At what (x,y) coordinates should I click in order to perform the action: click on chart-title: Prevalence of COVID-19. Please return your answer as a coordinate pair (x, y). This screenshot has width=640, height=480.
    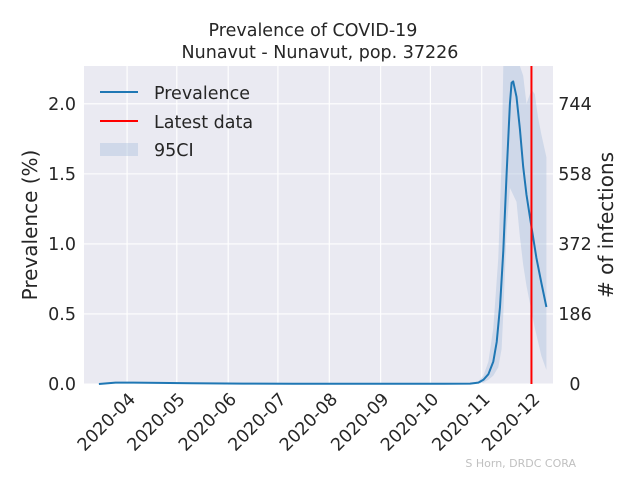
    Looking at the image, I should click on (313, 31).